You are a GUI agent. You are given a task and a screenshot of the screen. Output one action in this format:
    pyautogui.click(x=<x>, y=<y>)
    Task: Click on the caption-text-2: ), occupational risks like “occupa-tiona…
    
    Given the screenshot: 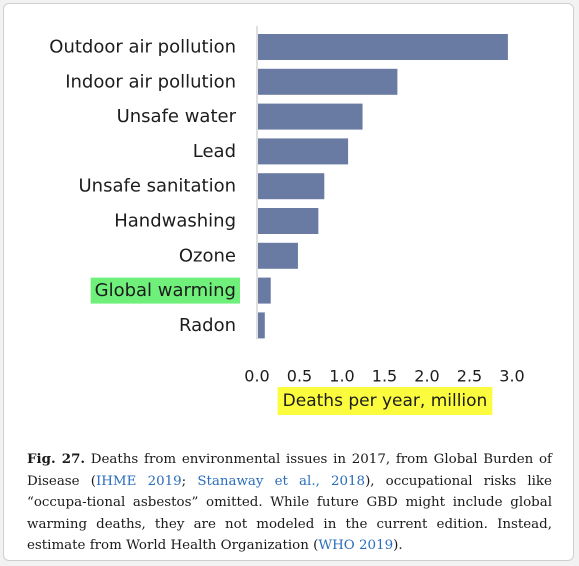 What is the action you would take?
    pyautogui.click(x=289, y=513)
    